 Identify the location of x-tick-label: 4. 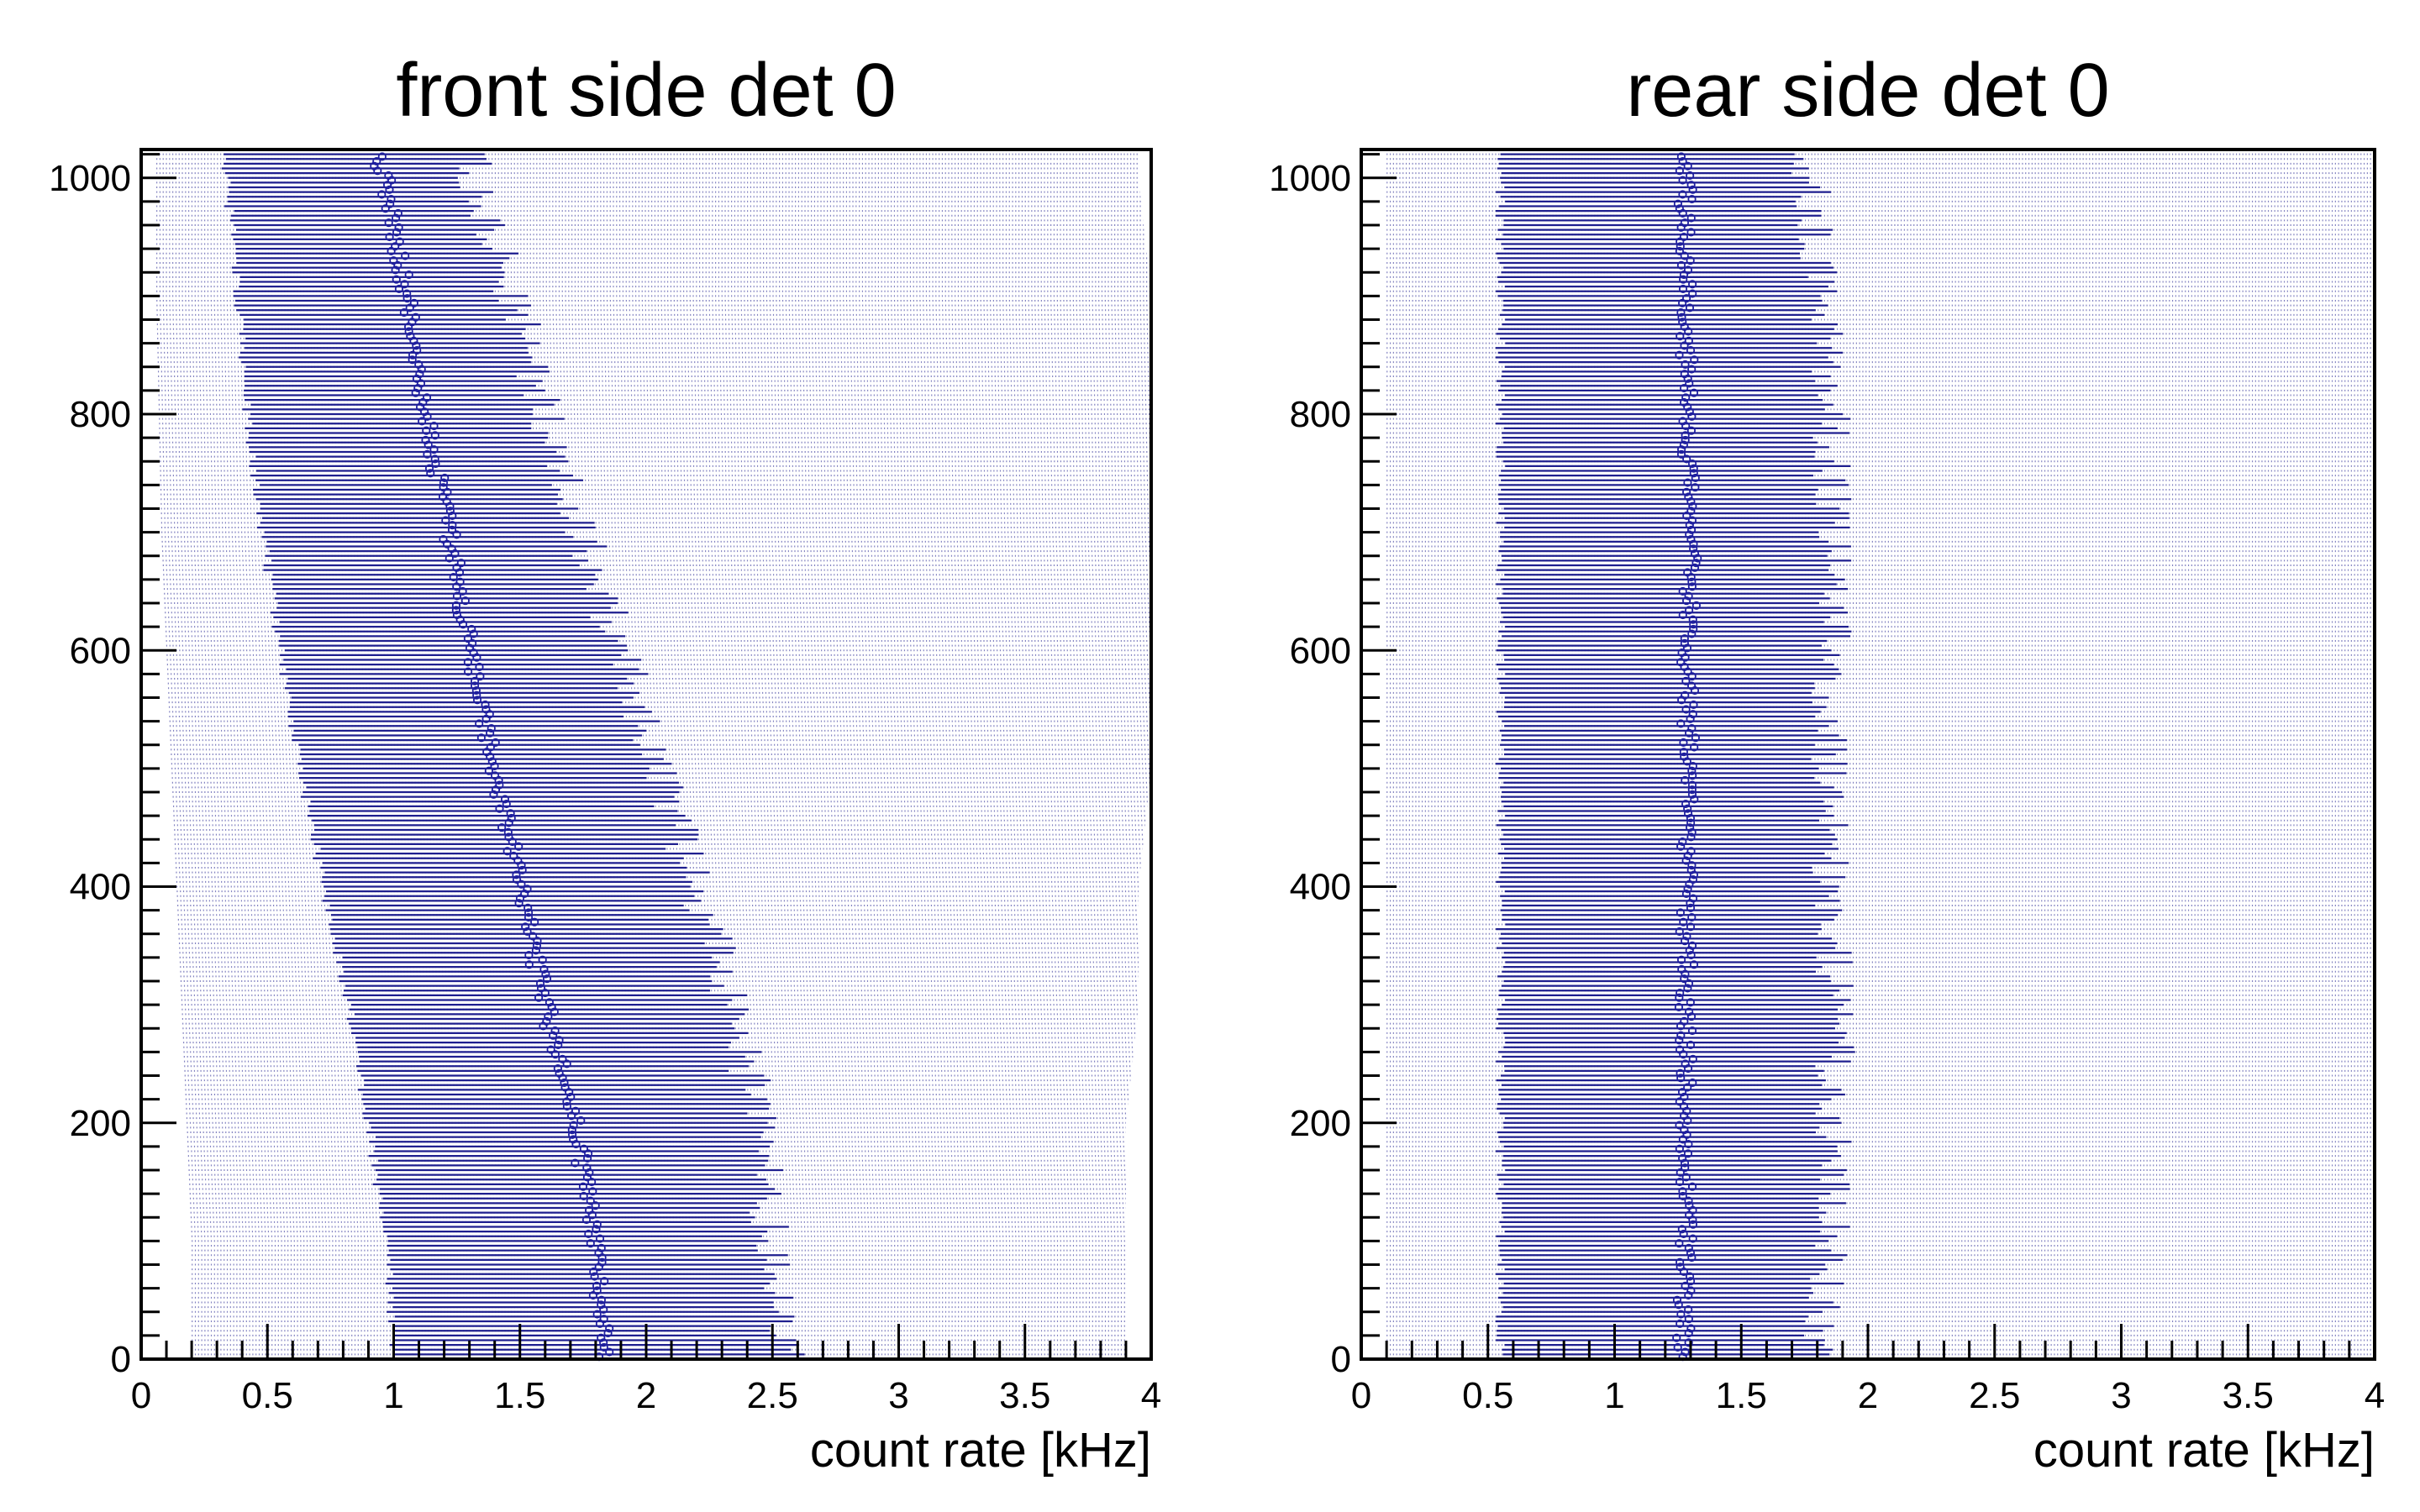
(1151, 1395).